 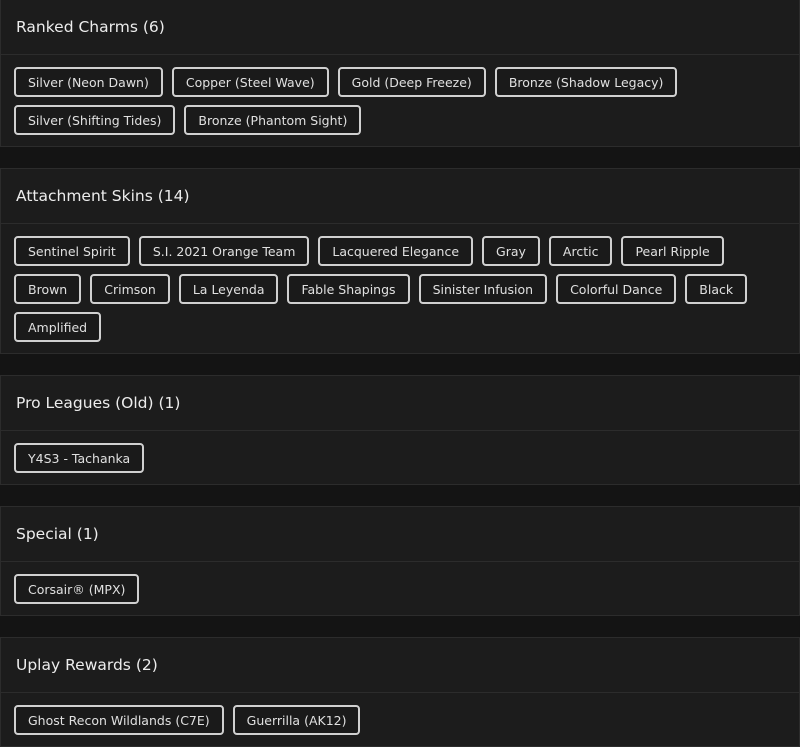 I want to click on item-chip: Silver (Shifting Tides), so click(x=95, y=120).